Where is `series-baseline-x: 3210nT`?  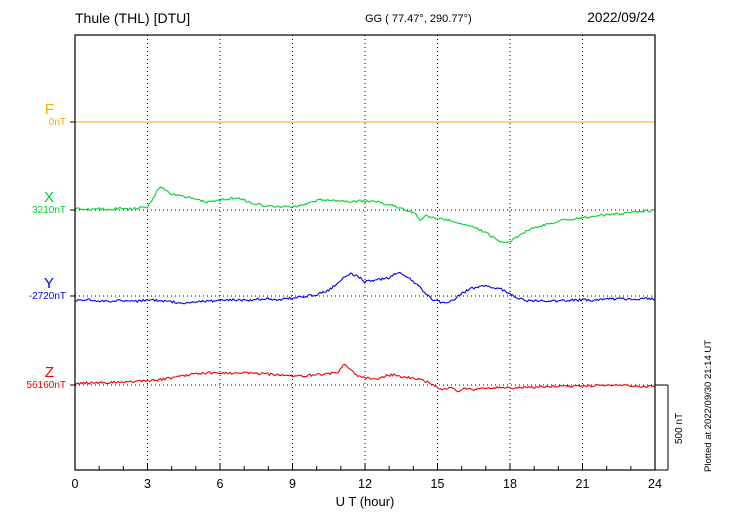 series-baseline-x: 3210nT is located at coordinates (49, 210).